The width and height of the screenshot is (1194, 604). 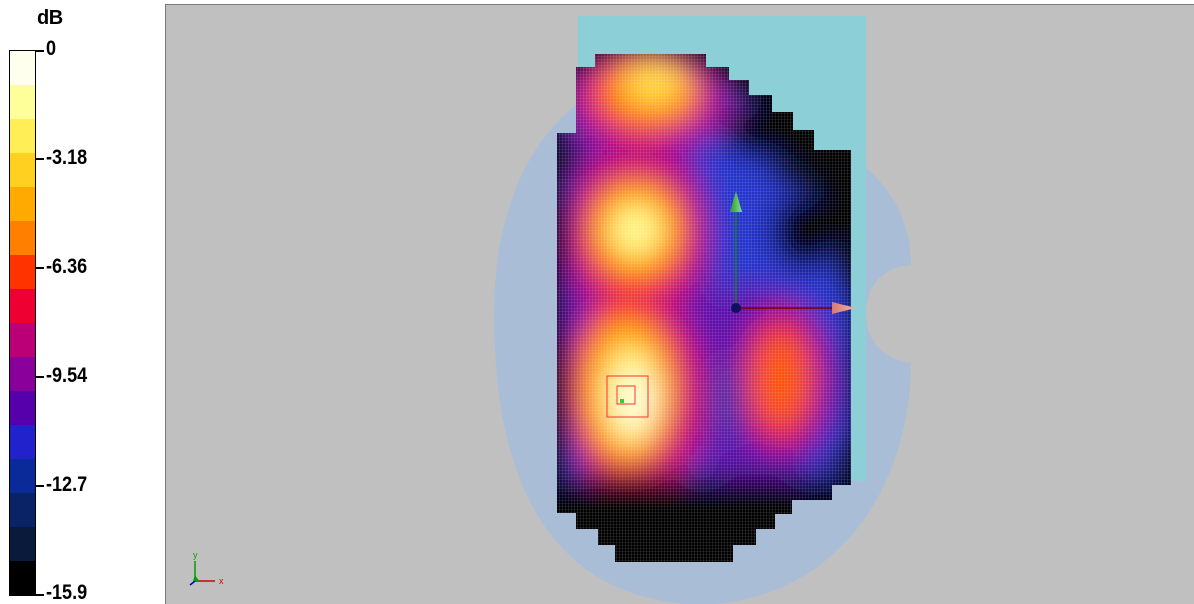 I want to click on legend-label: -9.54, so click(x=67, y=375).